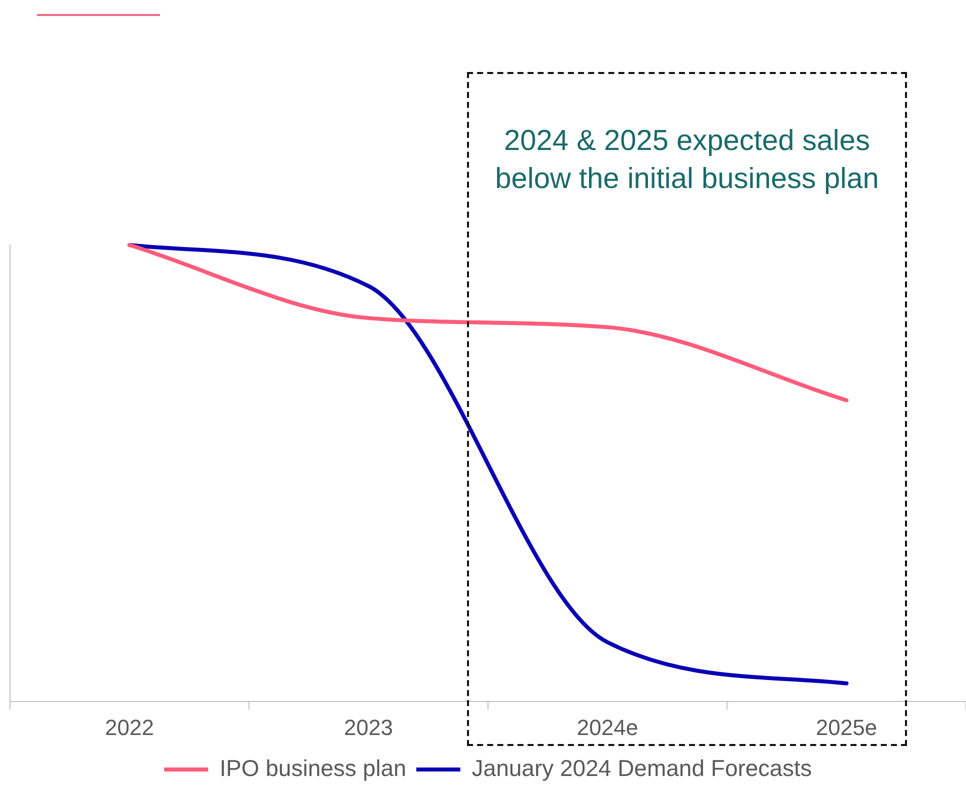 The image size is (966, 791). I want to click on x-tick-label: 2025e, so click(847, 727).